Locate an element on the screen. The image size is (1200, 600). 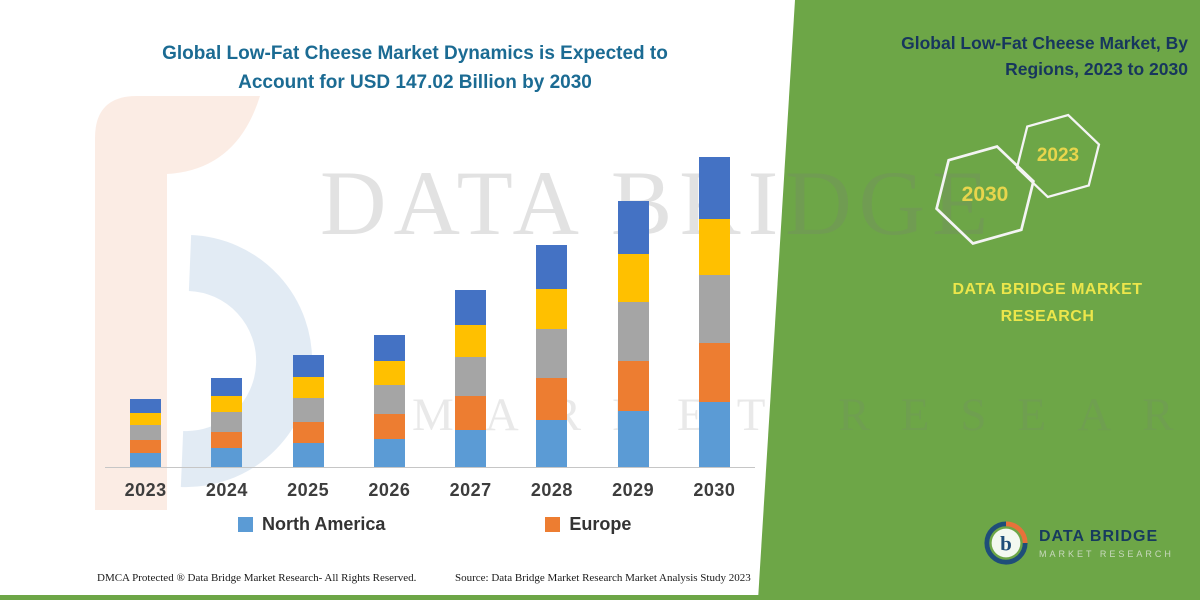
watermark-text-line1: DATA BRIDGE is located at coordinates (658, 203).